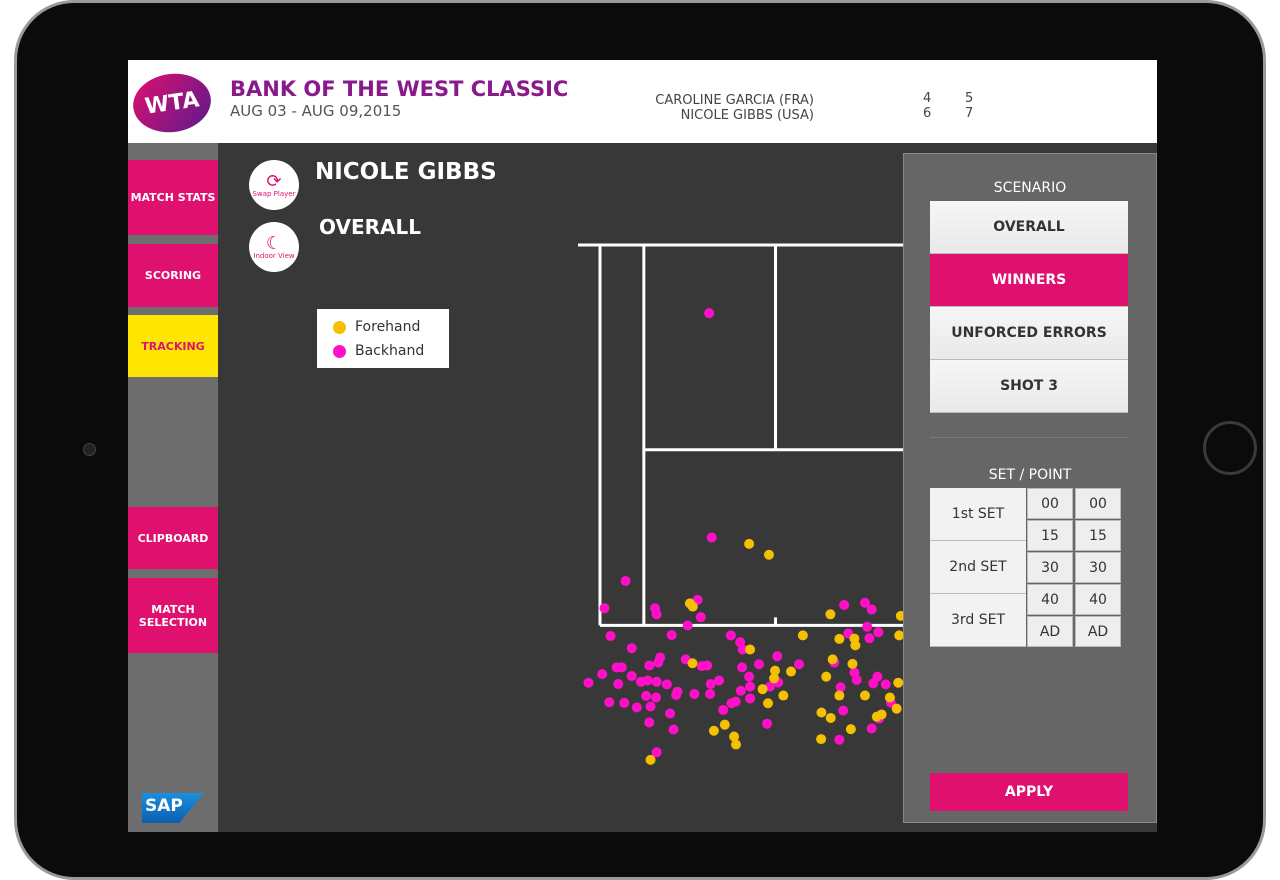  I want to click on option-overall: OVERALL, so click(1029, 227).